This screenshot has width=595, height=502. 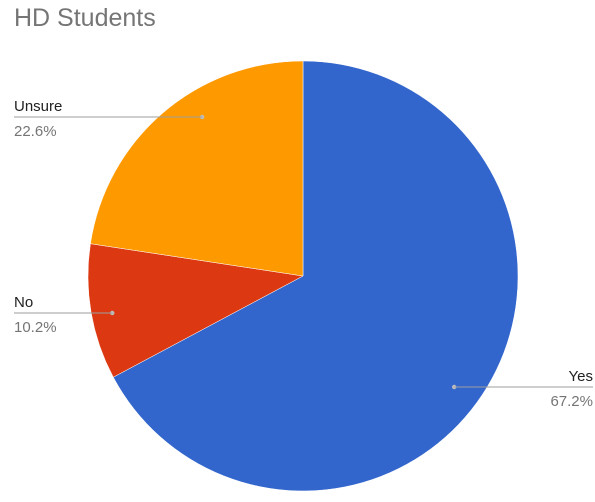 What do you see at coordinates (23, 302) in the screenshot?
I see `slice-label-no: No` at bounding box center [23, 302].